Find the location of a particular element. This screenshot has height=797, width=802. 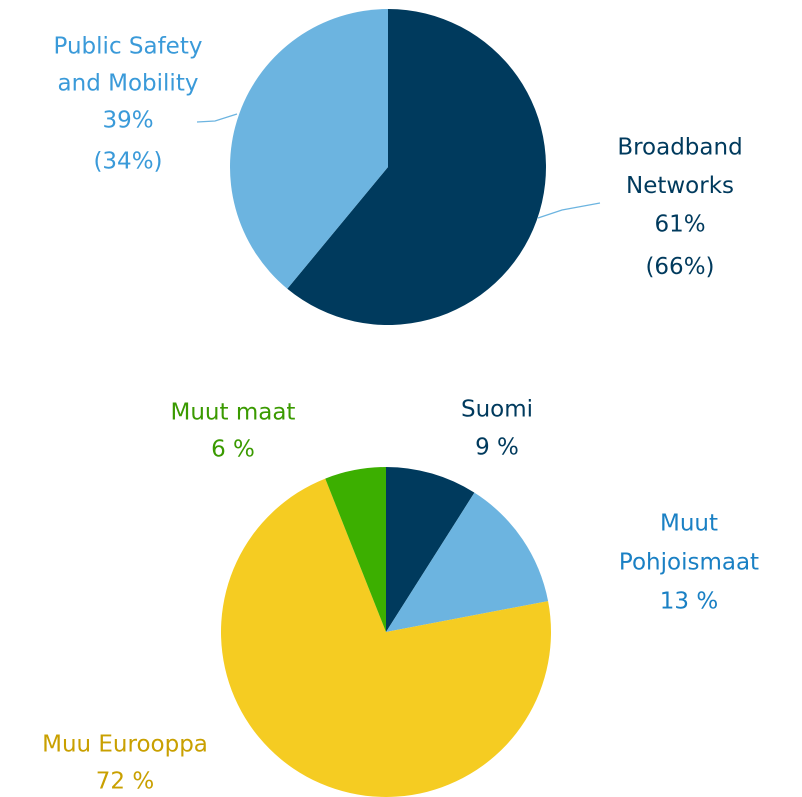

prior-value-label: (34%) is located at coordinates (127, 162).